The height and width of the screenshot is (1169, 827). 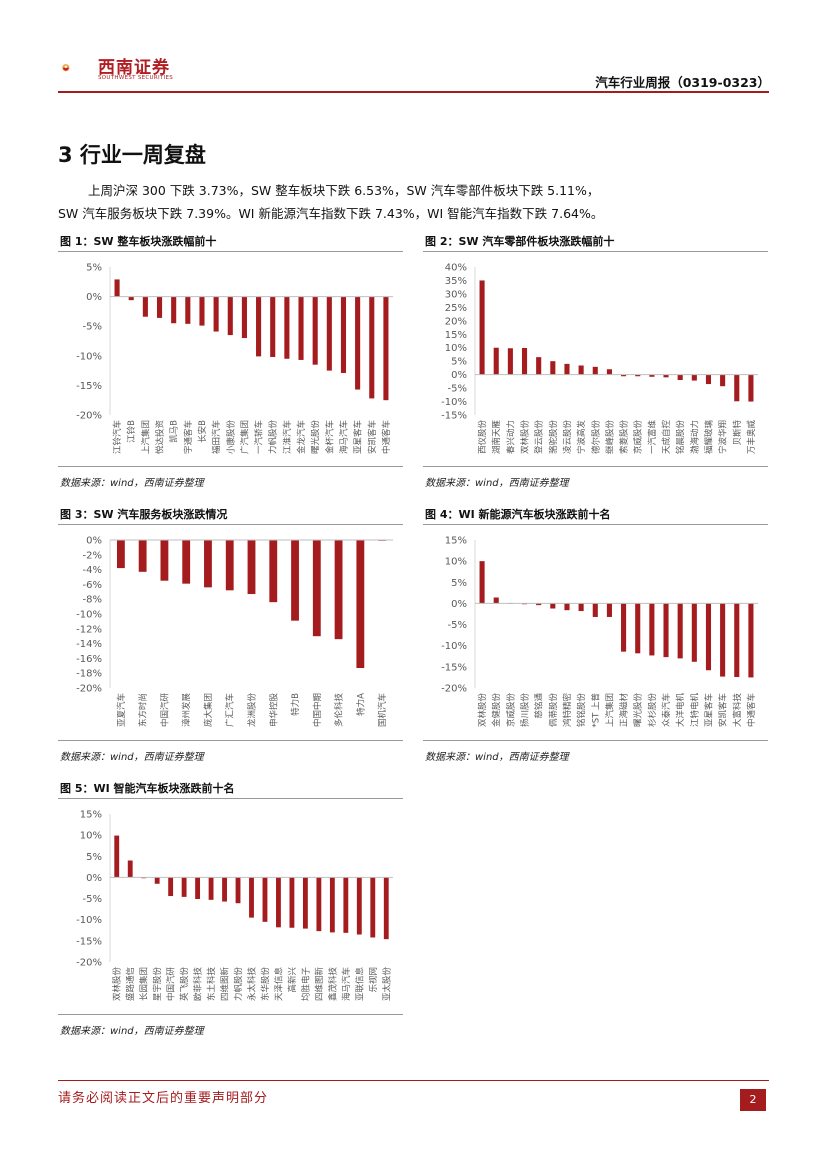 What do you see at coordinates (278, 984) in the screenshot?
I see `category-label: 天泽信息` at bounding box center [278, 984].